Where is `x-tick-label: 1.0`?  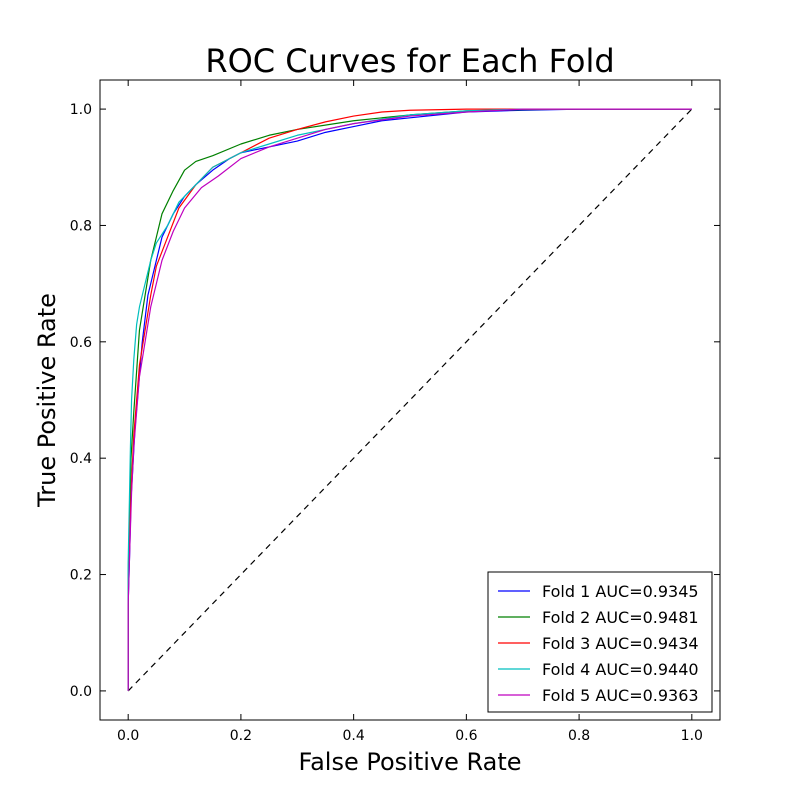
x-tick-label: 1.0 is located at coordinates (692, 736).